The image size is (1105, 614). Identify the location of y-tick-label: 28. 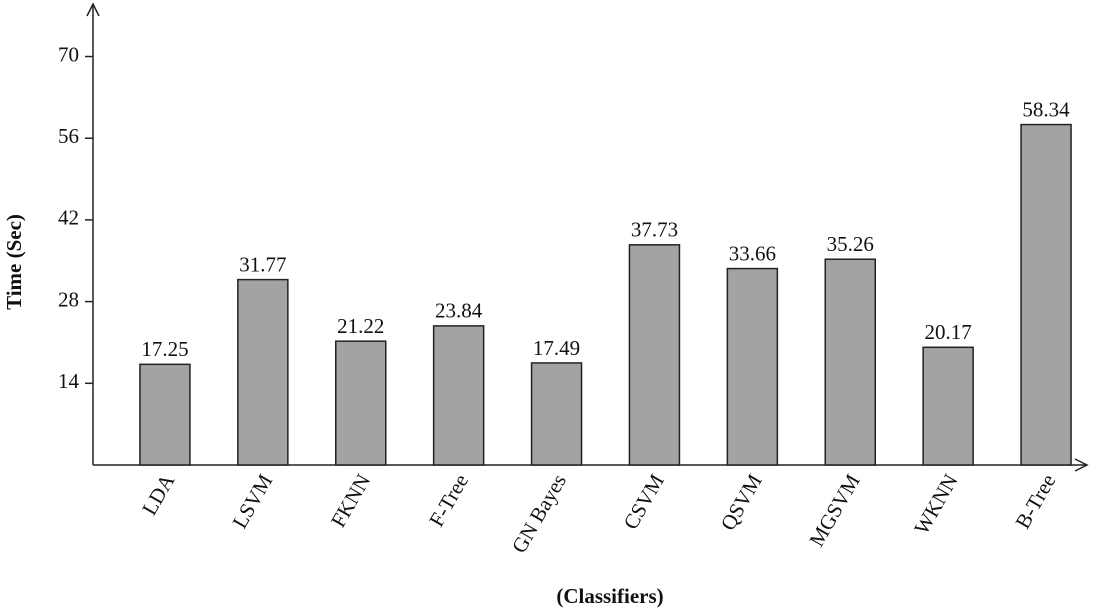
(68, 299).